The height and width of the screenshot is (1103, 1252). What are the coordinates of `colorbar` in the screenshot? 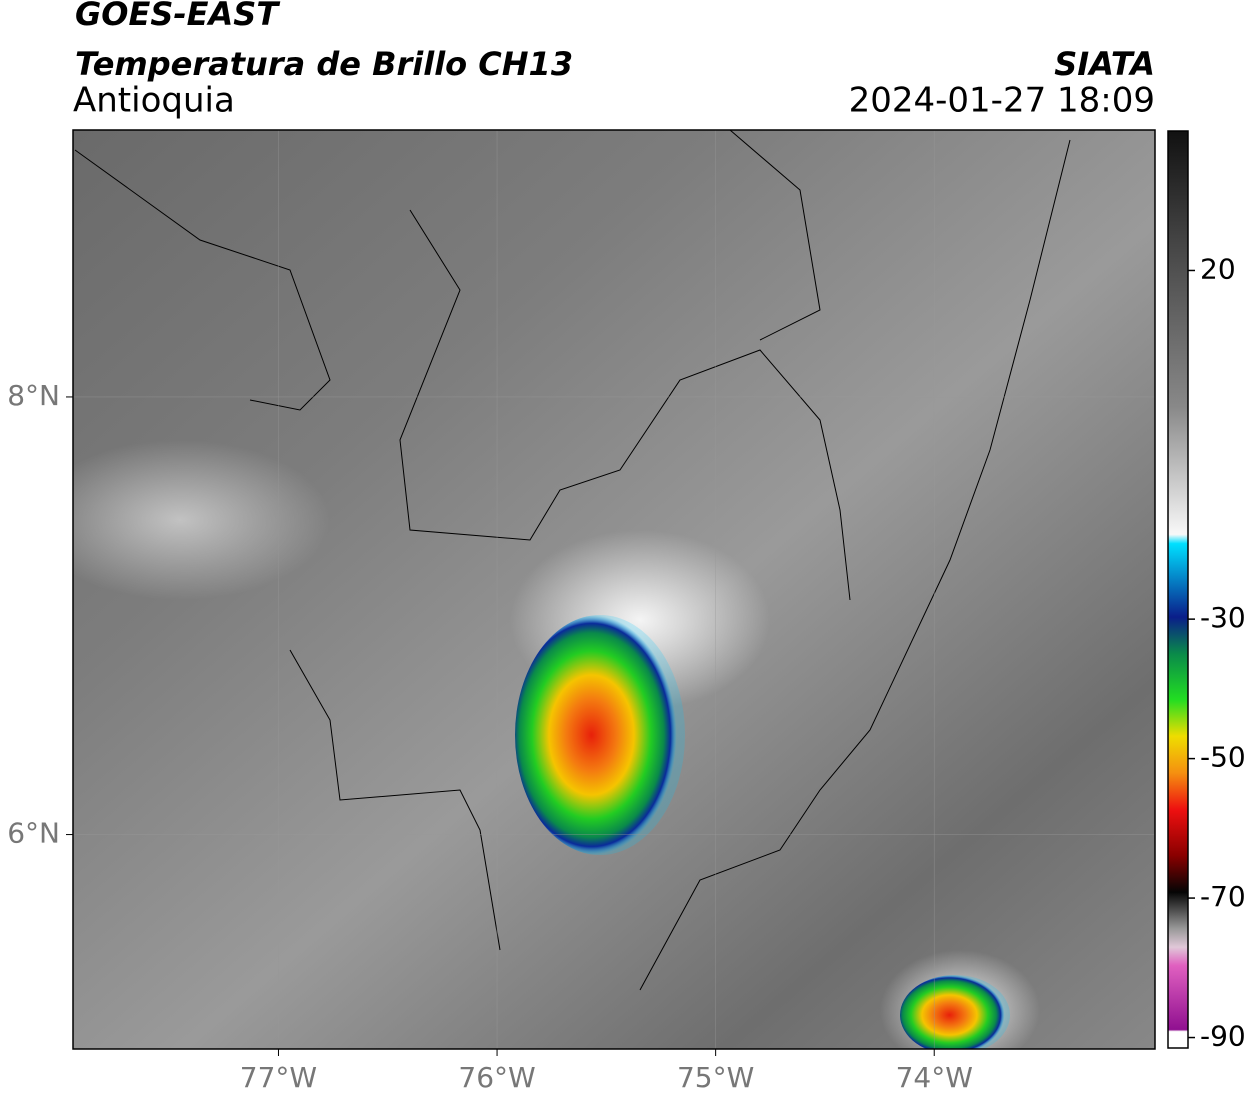 It's located at (1178, 589).